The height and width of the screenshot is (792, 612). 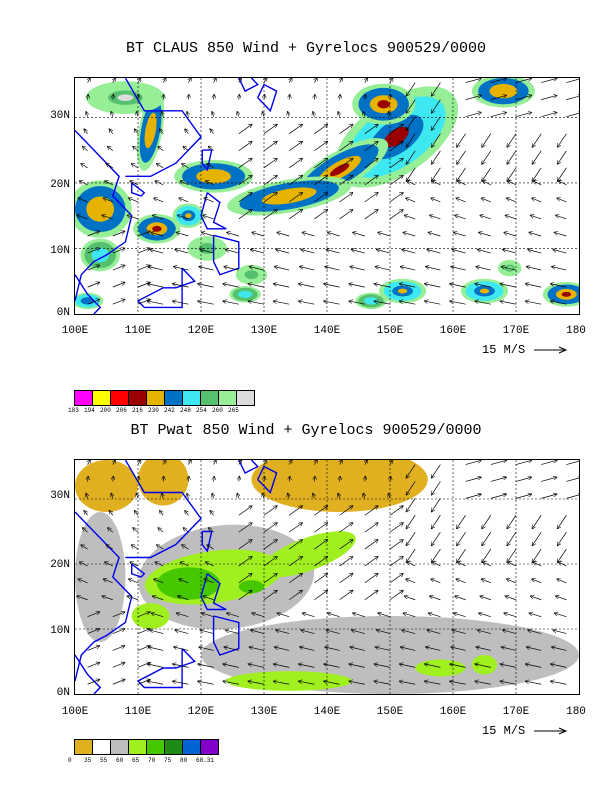 I want to click on xtick-130e-bottom: 130E, so click(x=264, y=712).